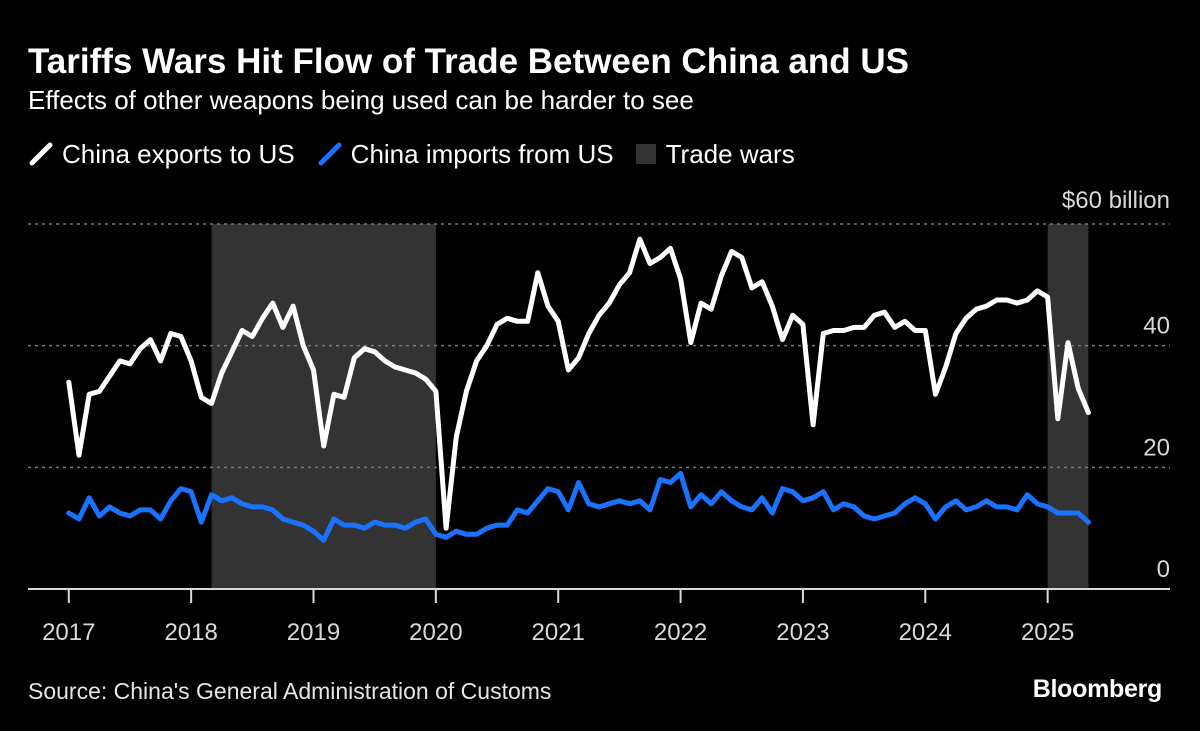  What do you see at coordinates (330, 154) in the screenshot?
I see `imports-line-swatch-icon` at bounding box center [330, 154].